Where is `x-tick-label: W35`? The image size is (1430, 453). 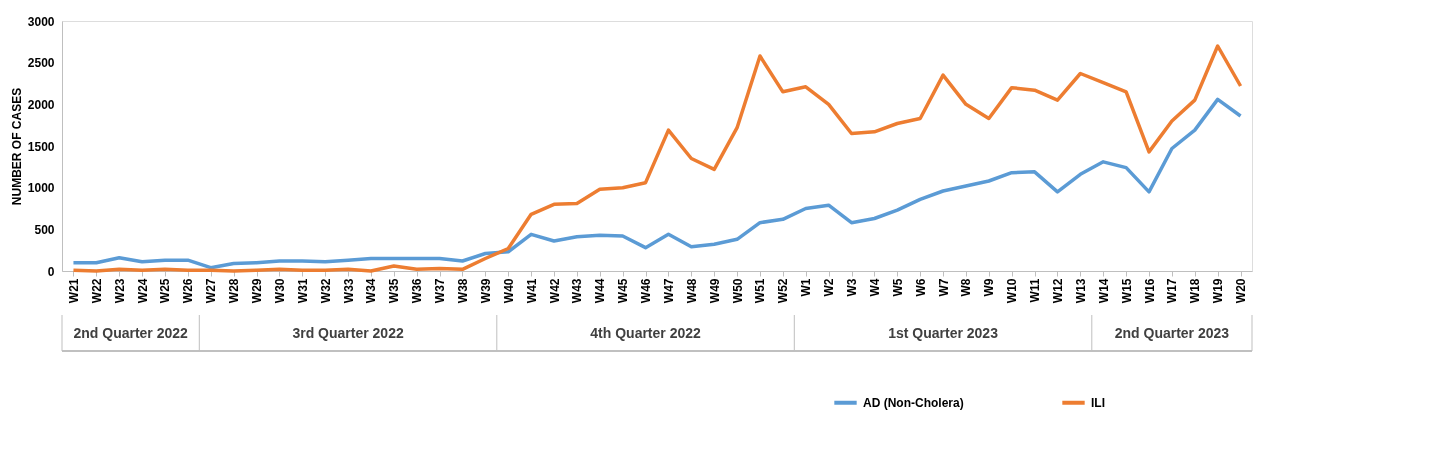 x-tick-label: W35 is located at coordinates (394, 291).